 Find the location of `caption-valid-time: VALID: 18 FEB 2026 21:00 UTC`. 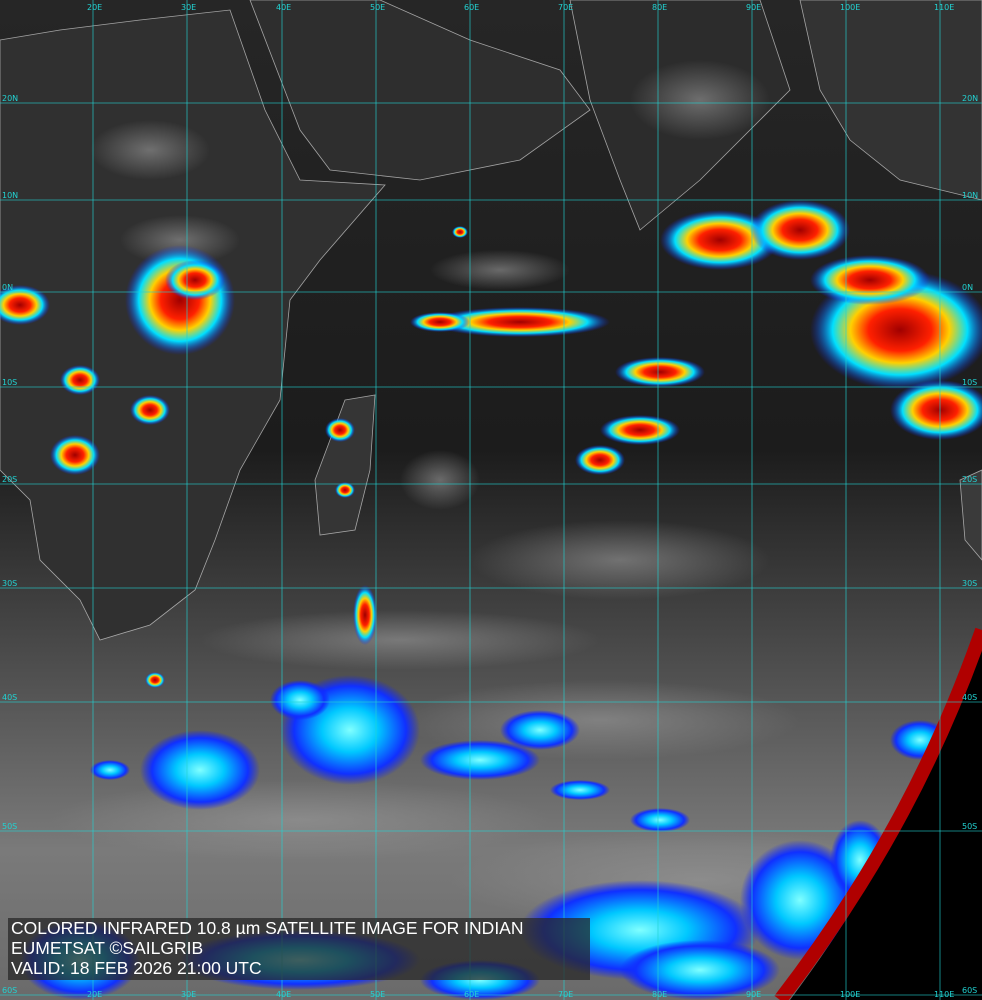

caption-valid-time: VALID: 18 FEB 2026 21:00 UTC is located at coordinates (136, 968).